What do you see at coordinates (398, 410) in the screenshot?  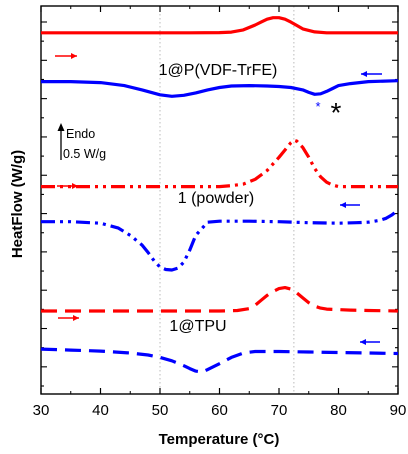 I see `x-tick-label-6: 90` at bounding box center [398, 410].